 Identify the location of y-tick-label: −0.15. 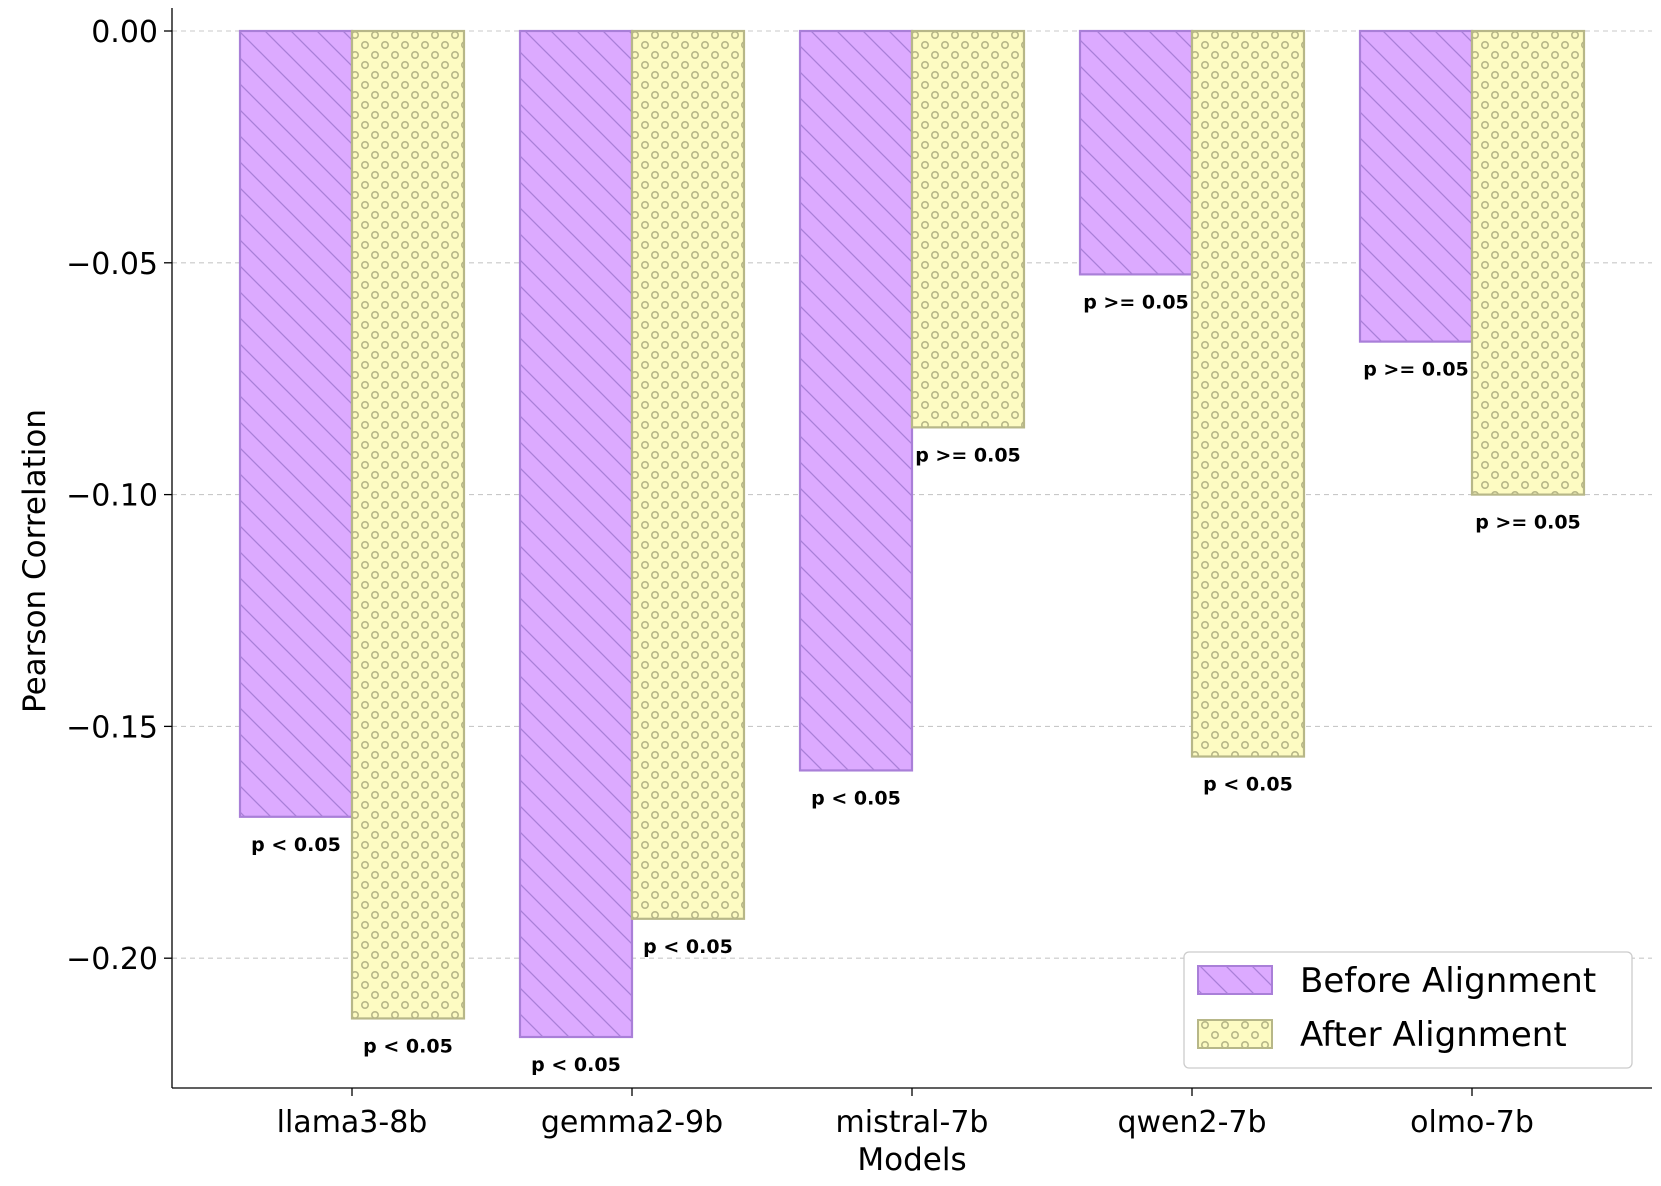
(112, 727).